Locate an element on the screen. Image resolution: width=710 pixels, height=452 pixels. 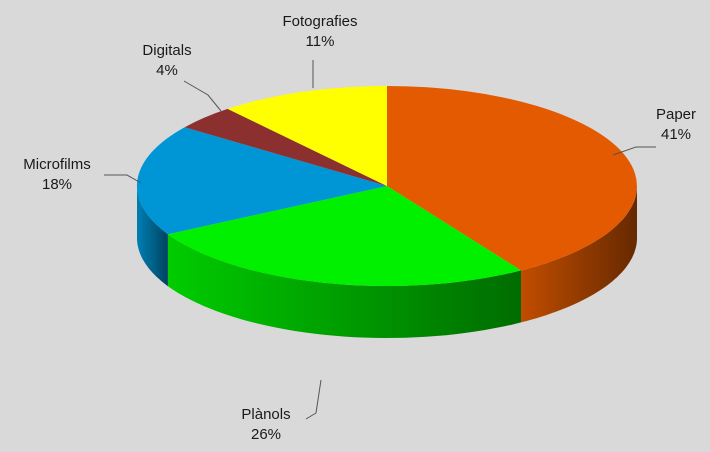
pie-slice-fotografies is located at coordinates (307, 135).